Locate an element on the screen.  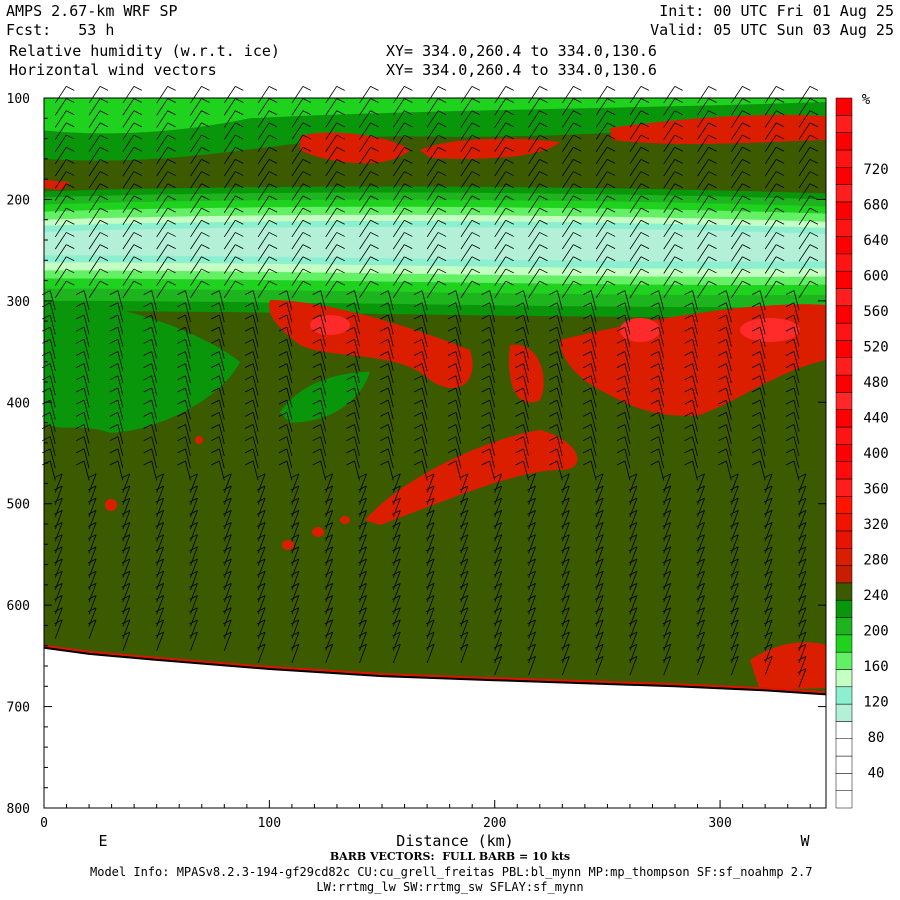
colorbar-tick-label: 120 is located at coordinates (875, 703).